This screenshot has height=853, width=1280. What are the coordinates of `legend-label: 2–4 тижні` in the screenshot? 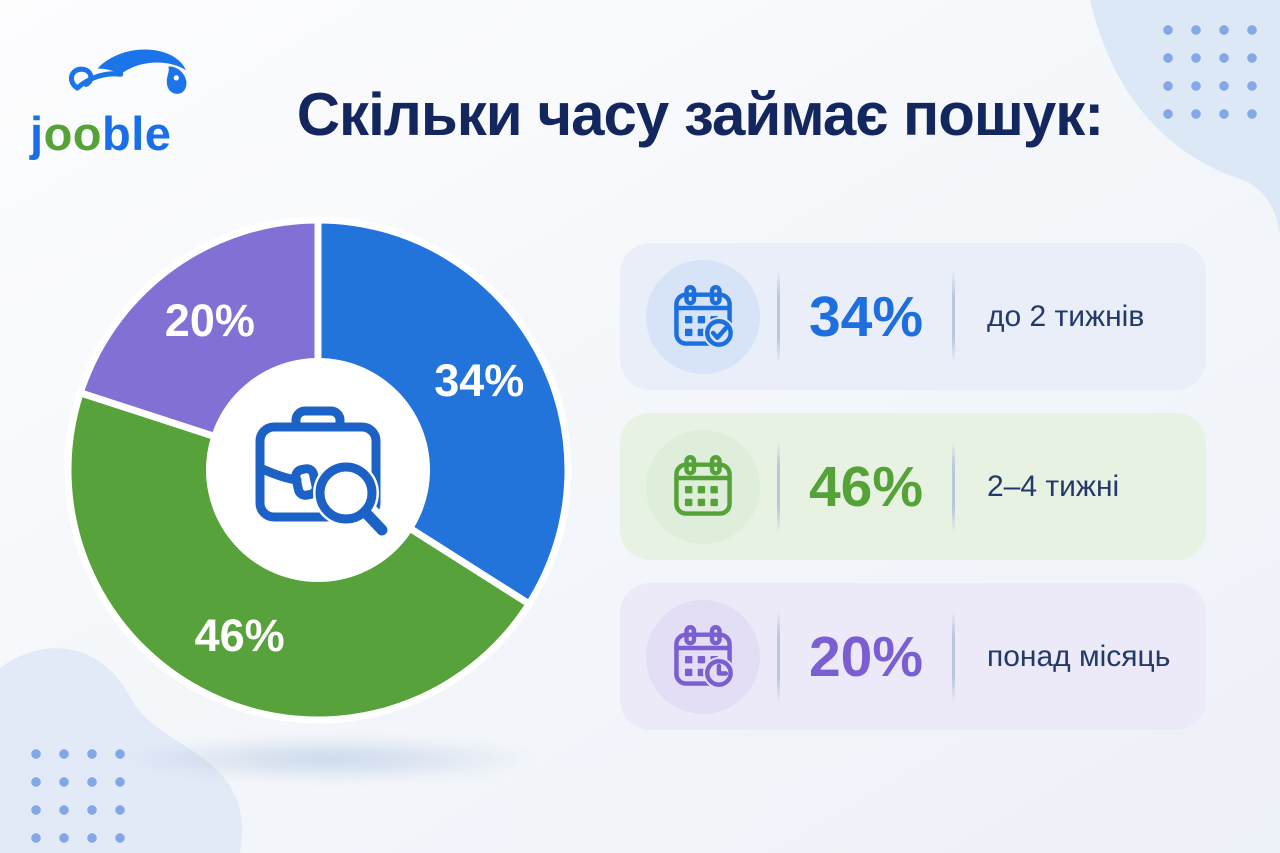 It's located at (1053, 486).